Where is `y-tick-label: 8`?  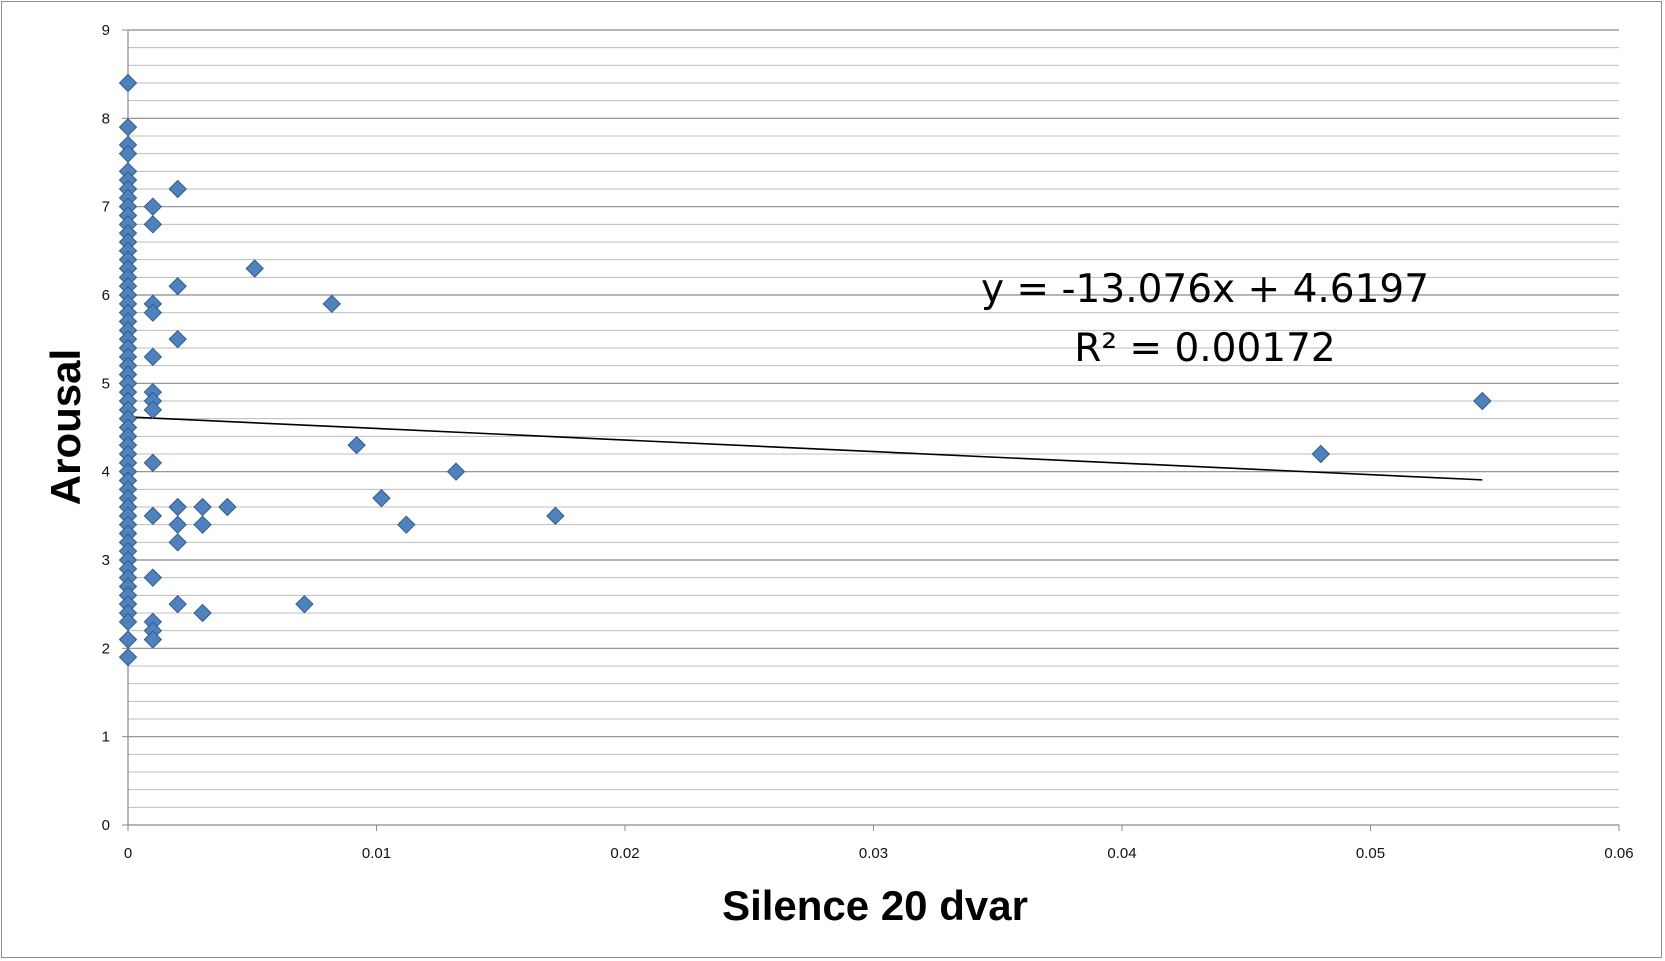 y-tick-label: 8 is located at coordinates (106, 118).